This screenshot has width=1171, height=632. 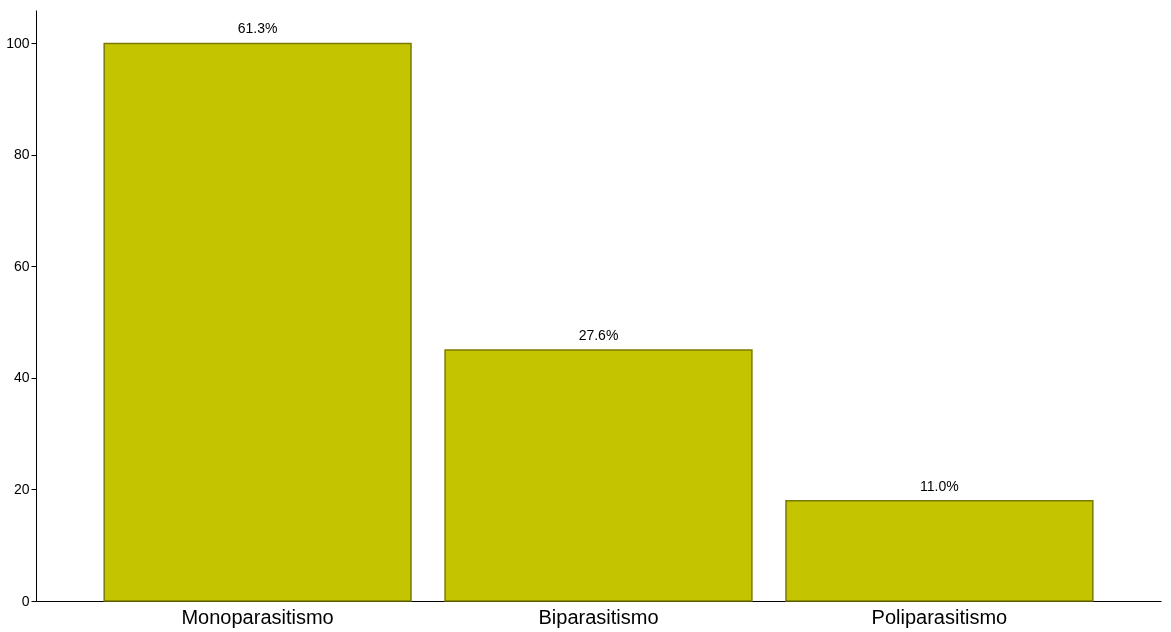 I want to click on y-tick-label: 40, so click(x=21, y=377).